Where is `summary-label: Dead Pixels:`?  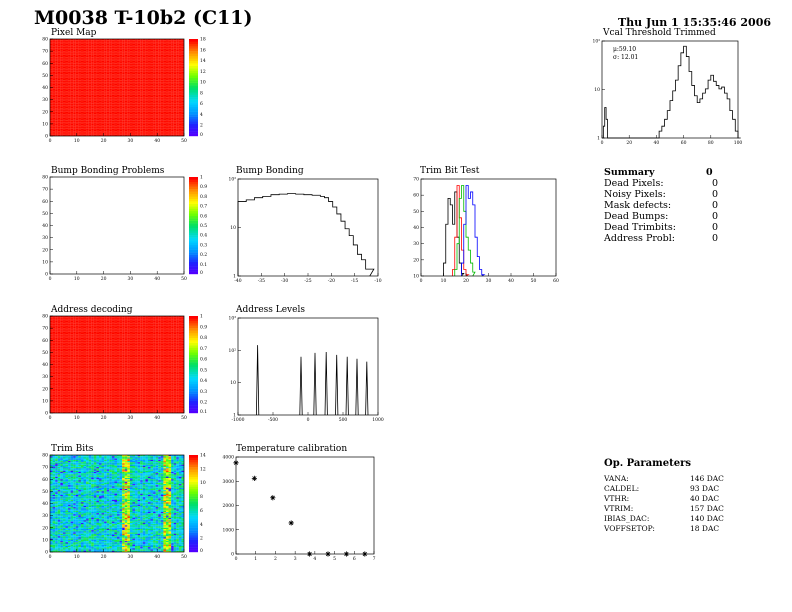 summary-label: Dead Pixels: is located at coordinates (634, 183).